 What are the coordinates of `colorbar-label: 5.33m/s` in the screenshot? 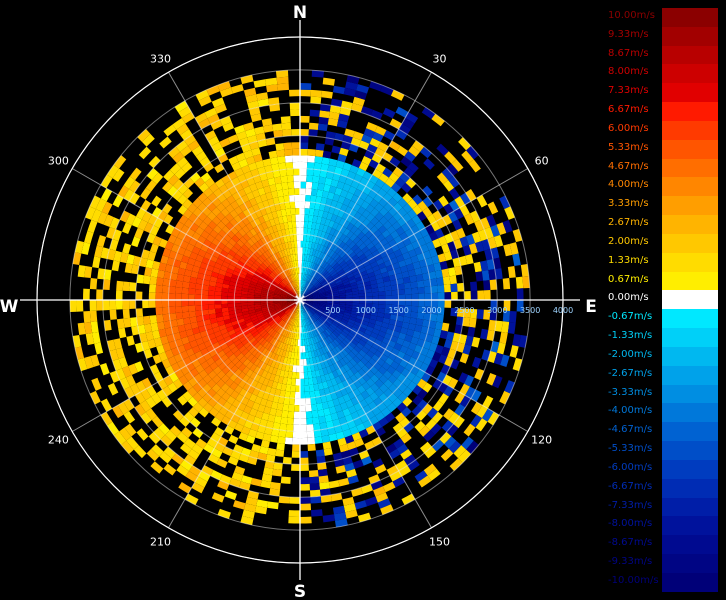 It's located at (628, 147).